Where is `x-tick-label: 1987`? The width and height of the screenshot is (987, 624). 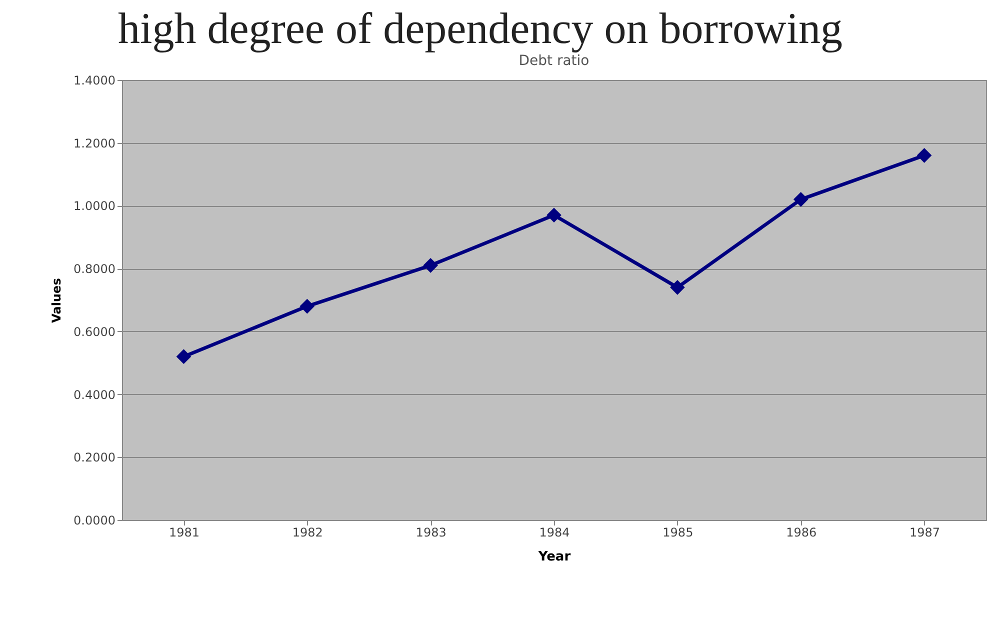
x-tick-label: 1987 is located at coordinates (925, 533).